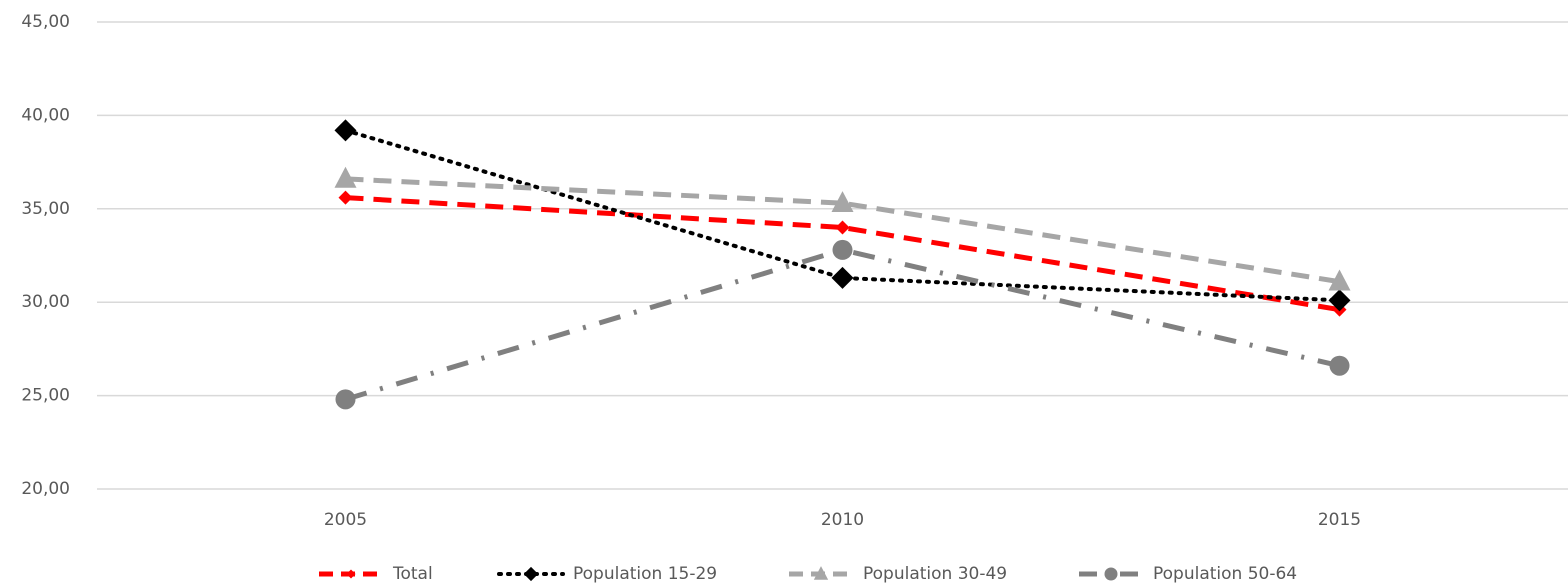 This screenshot has height=584, width=1568. Describe the element at coordinates (645, 574) in the screenshot. I see `legend-label: Population 15-29` at that location.